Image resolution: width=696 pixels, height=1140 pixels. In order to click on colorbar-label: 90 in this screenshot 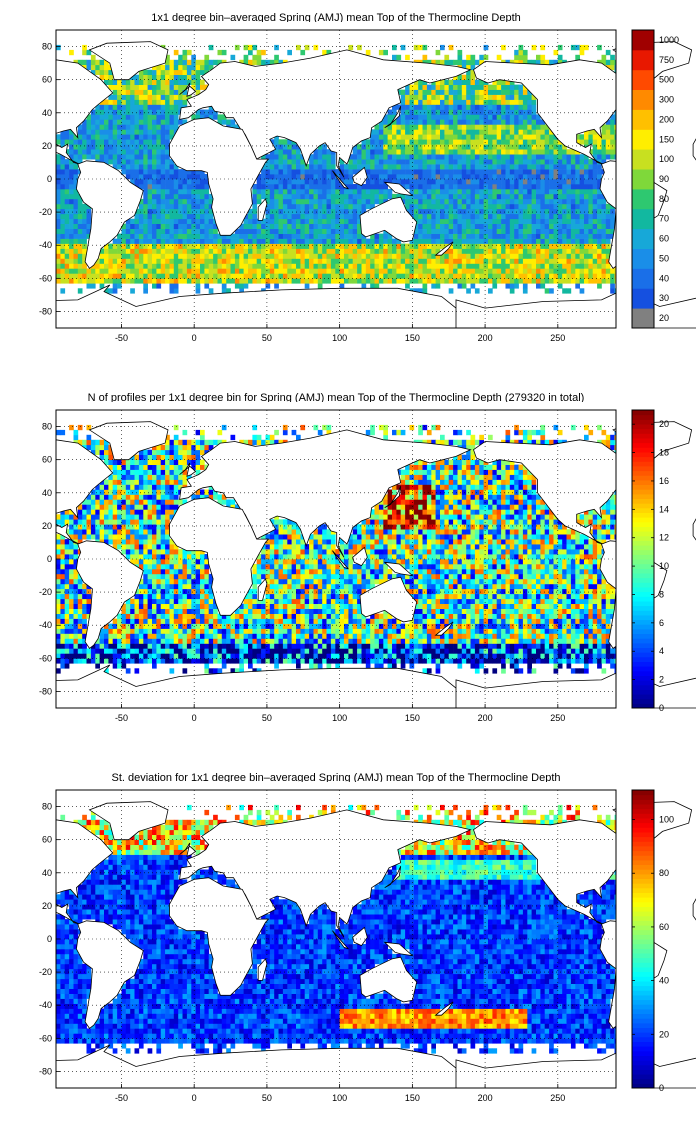, I will do `click(664, 179)`.